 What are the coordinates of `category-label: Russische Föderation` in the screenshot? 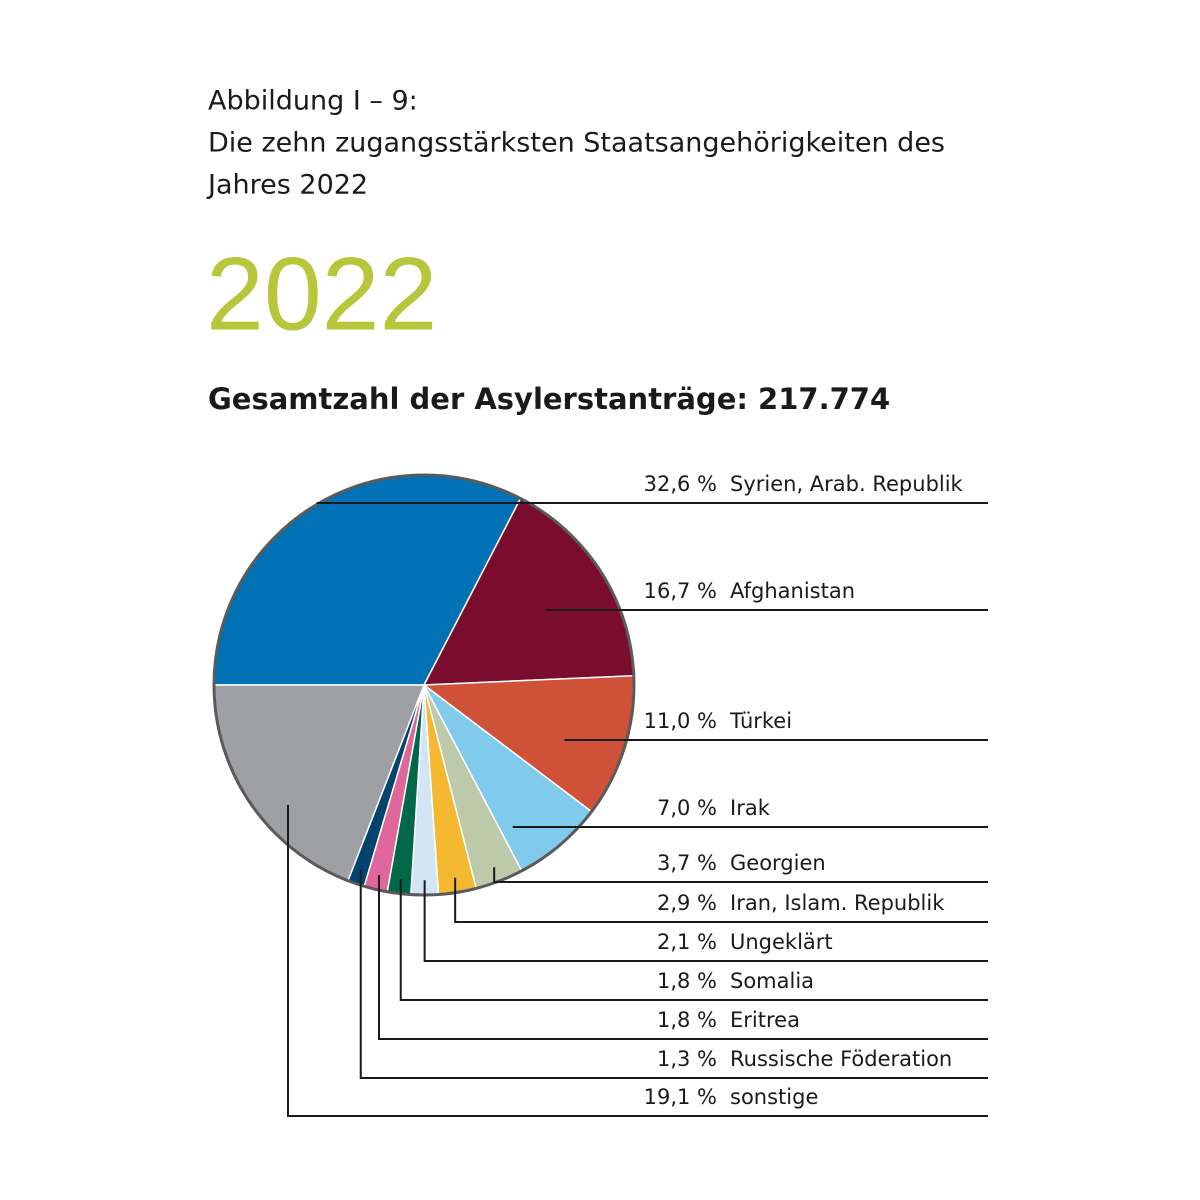 It's located at (841, 1059).